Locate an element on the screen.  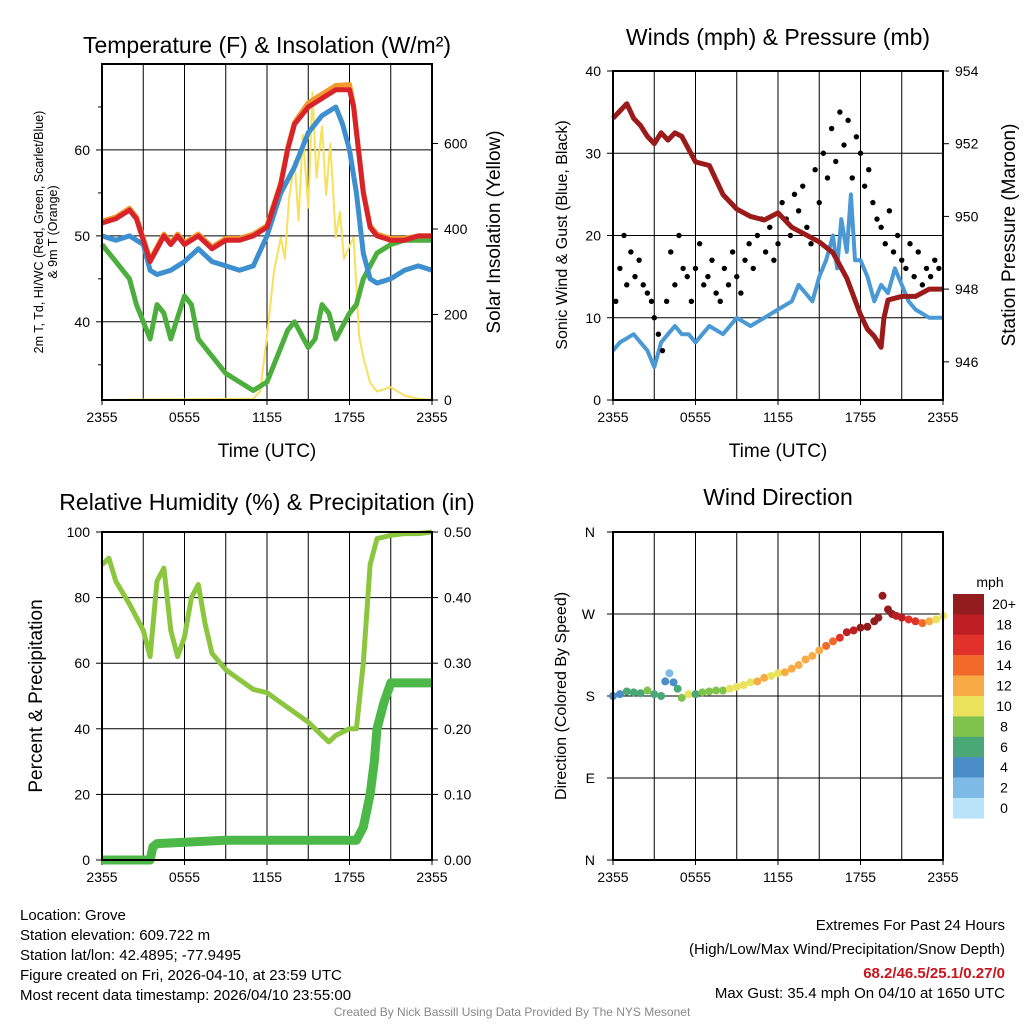
y2-tick-label: 0.50 is located at coordinates (457, 532).